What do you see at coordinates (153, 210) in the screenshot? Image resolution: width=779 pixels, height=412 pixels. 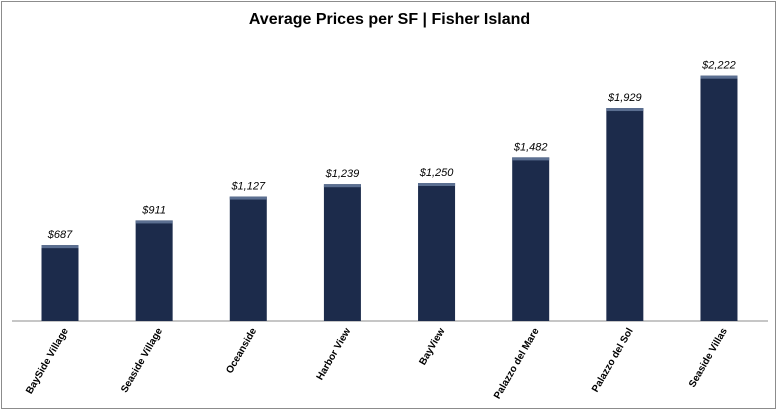 I see `value-label-1: $911` at bounding box center [153, 210].